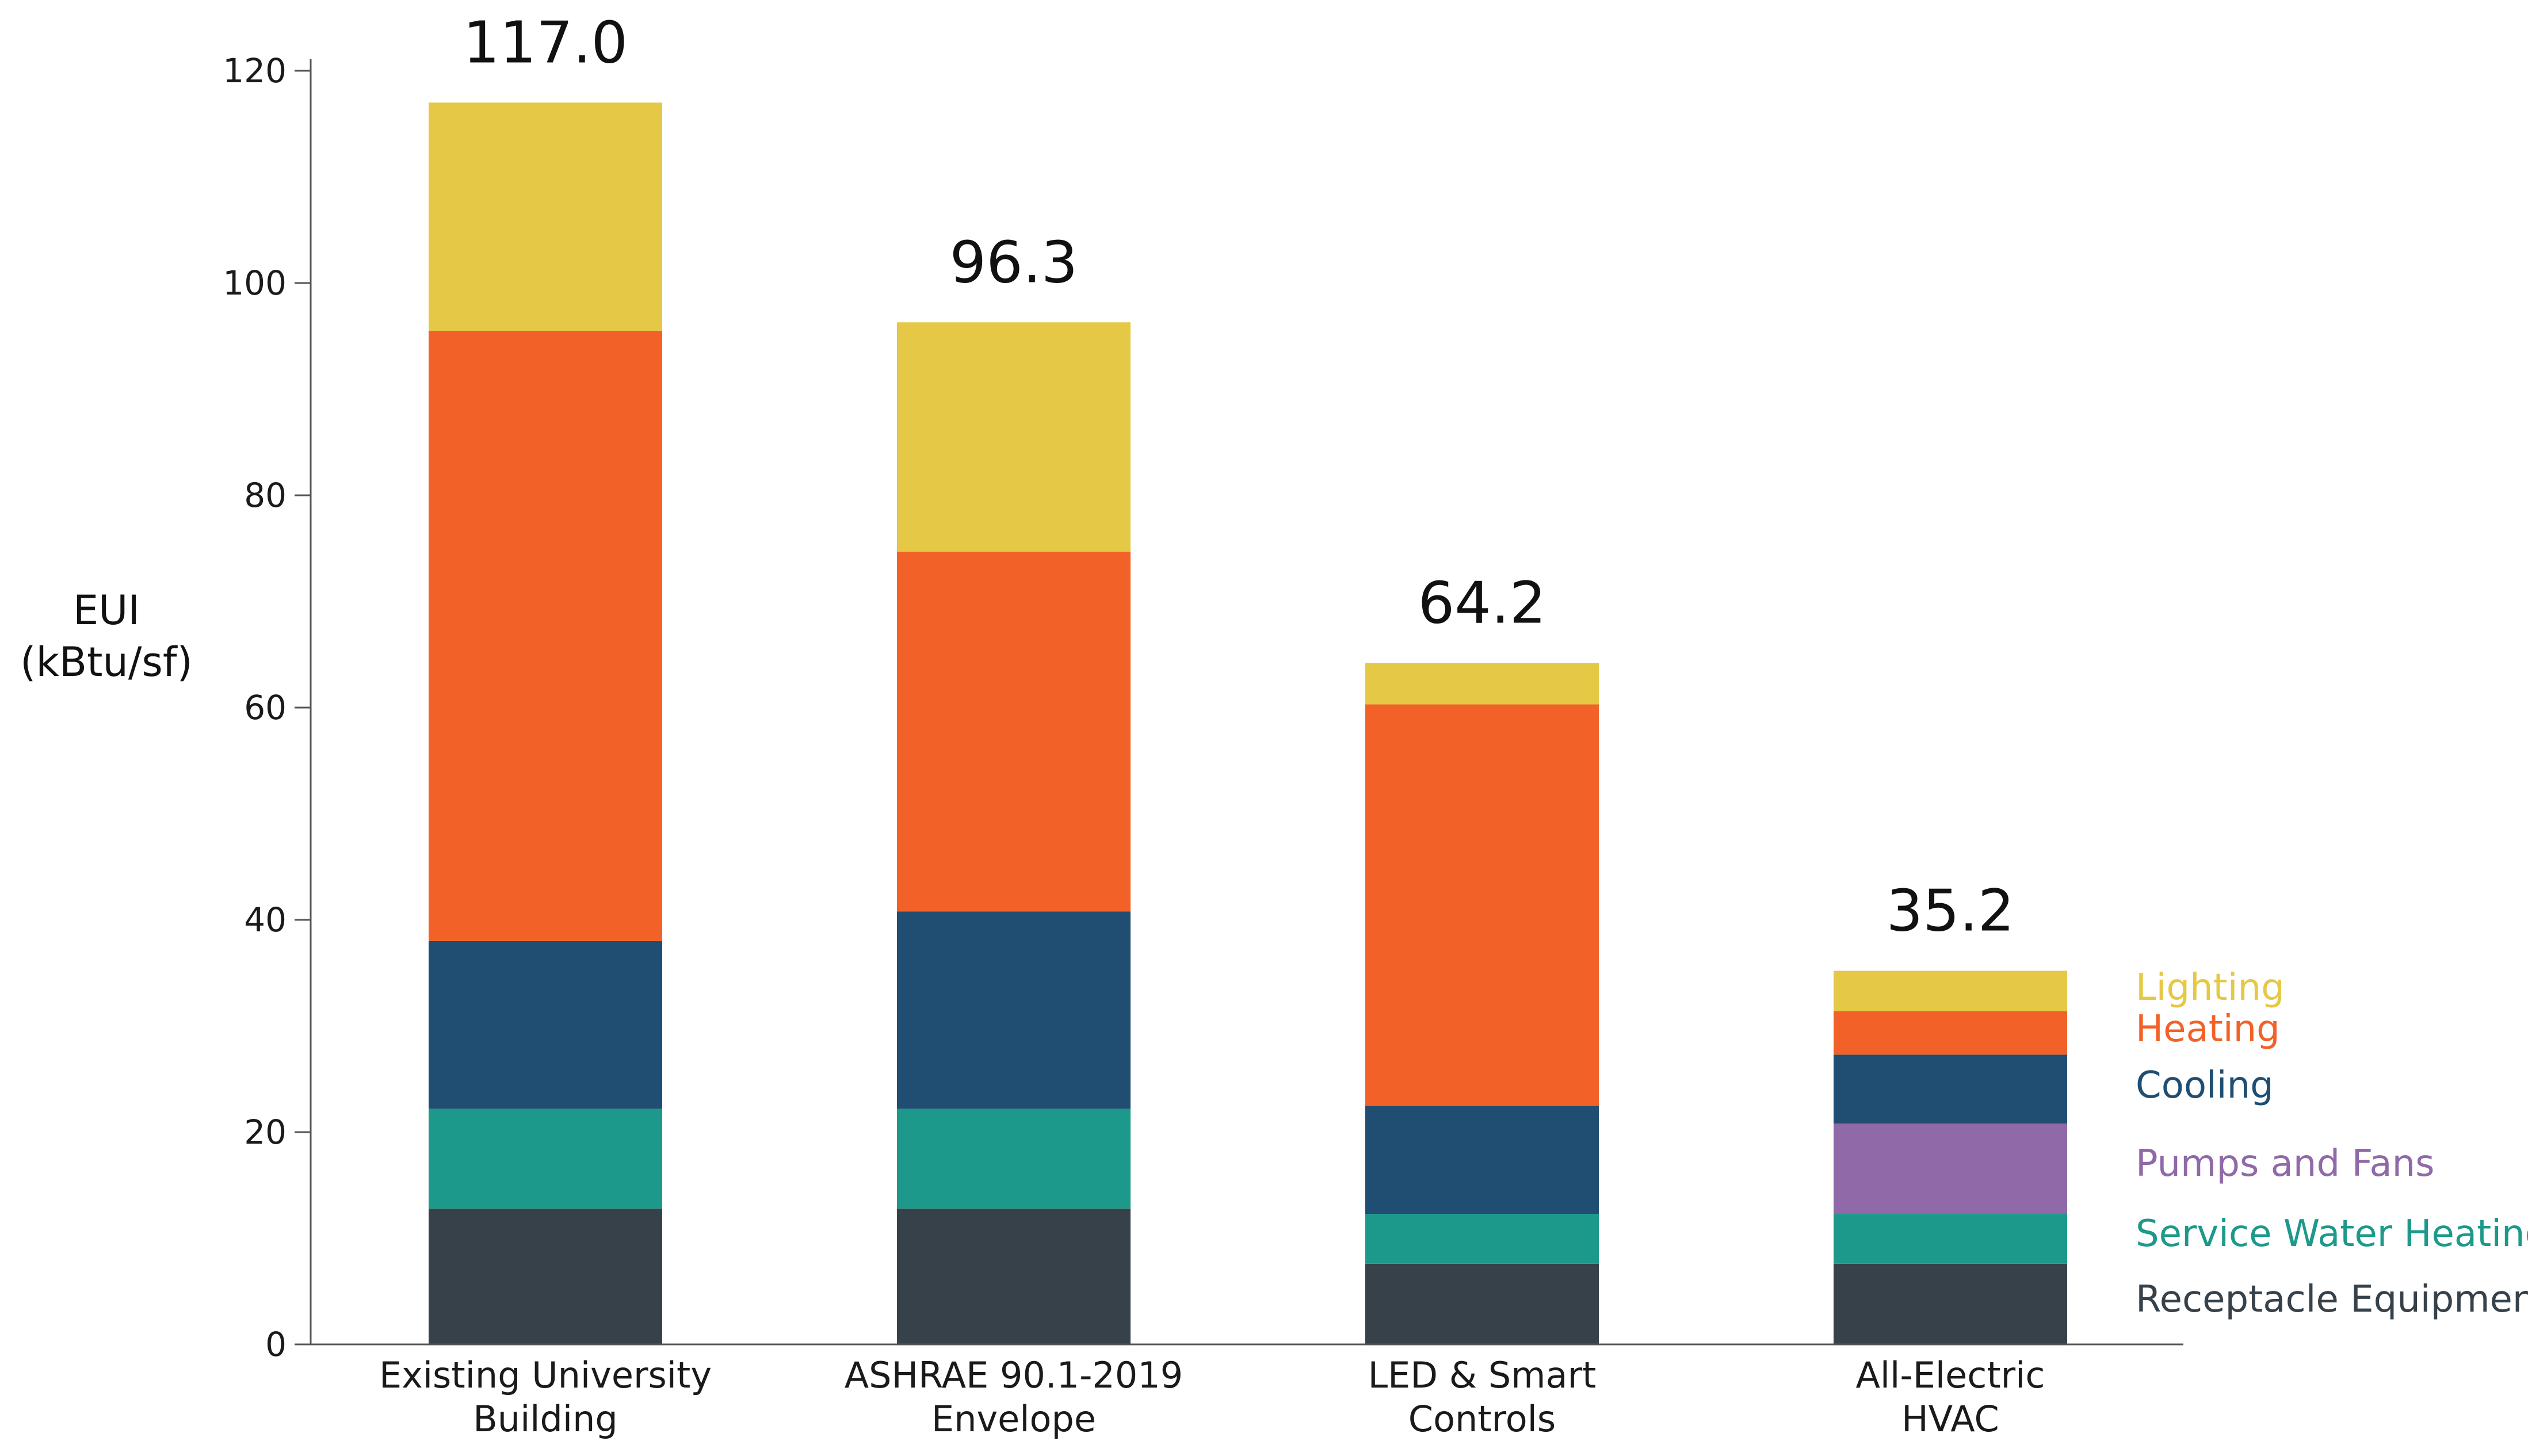 The image size is (2528, 1456). Describe the element at coordinates (1950, 1419) in the screenshot. I see `x-tick-label: HVAC` at that location.